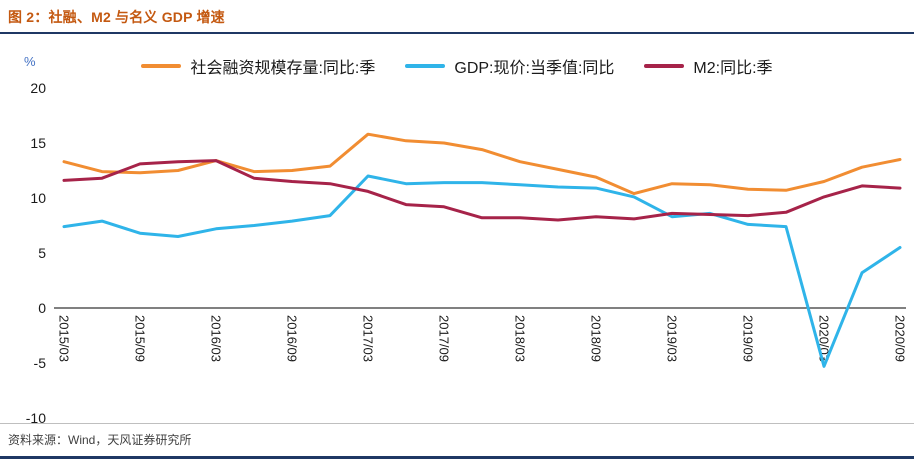 The image size is (914, 459). I want to click on x-axis-label: 2019/03, so click(672, 338).